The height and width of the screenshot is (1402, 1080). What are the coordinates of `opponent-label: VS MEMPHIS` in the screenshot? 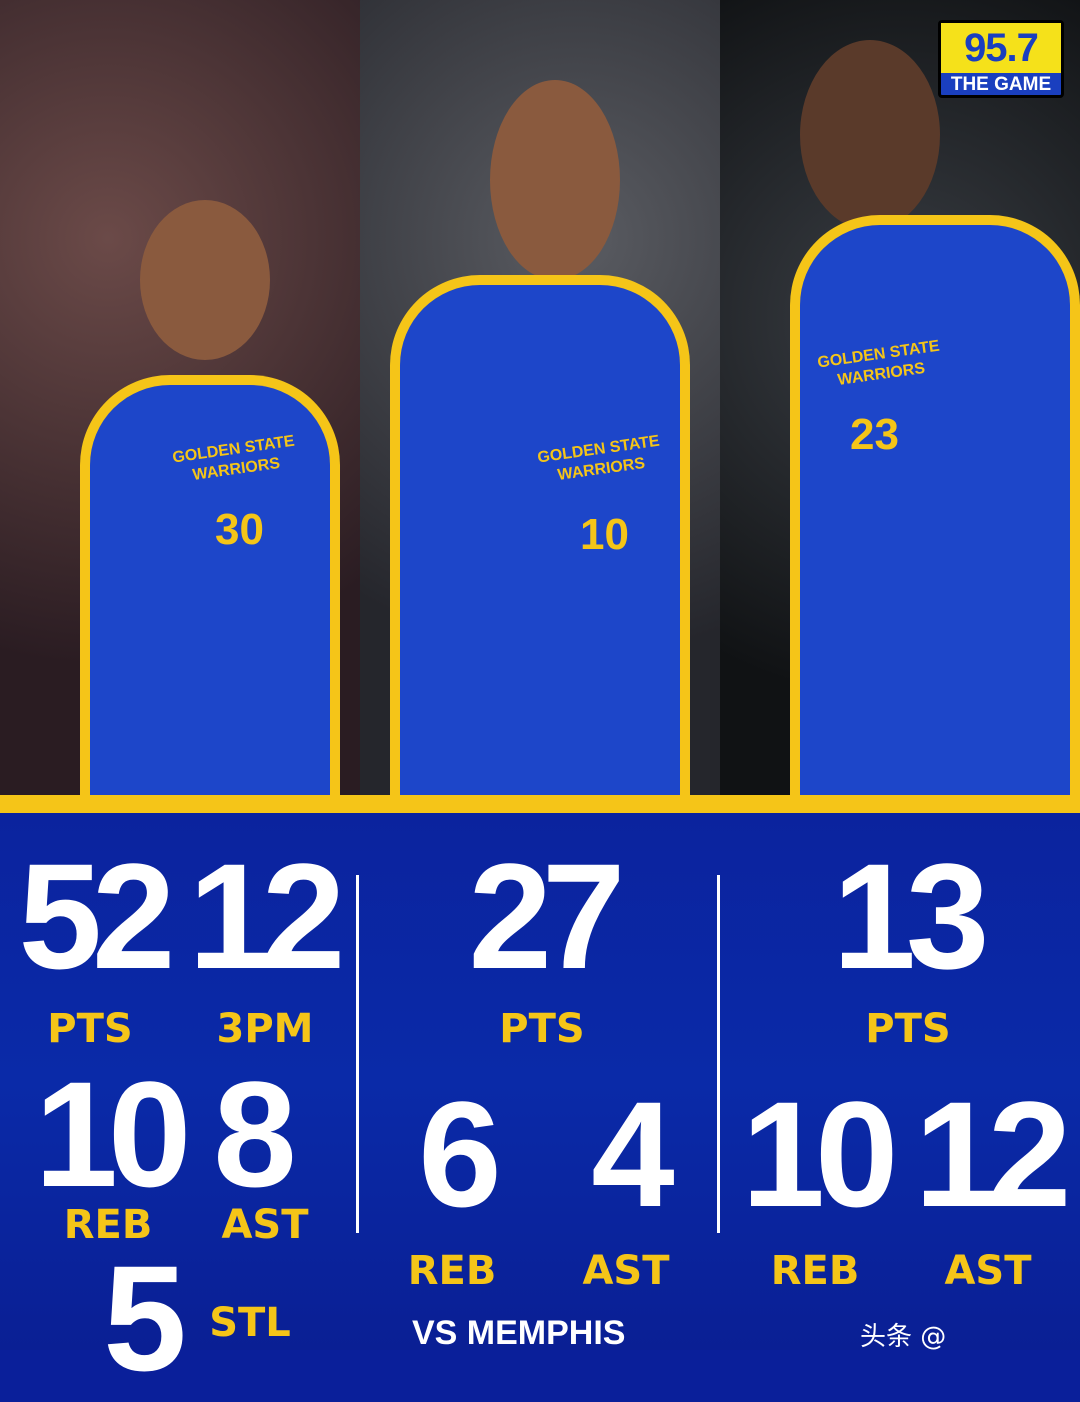 It's located at (519, 1333).